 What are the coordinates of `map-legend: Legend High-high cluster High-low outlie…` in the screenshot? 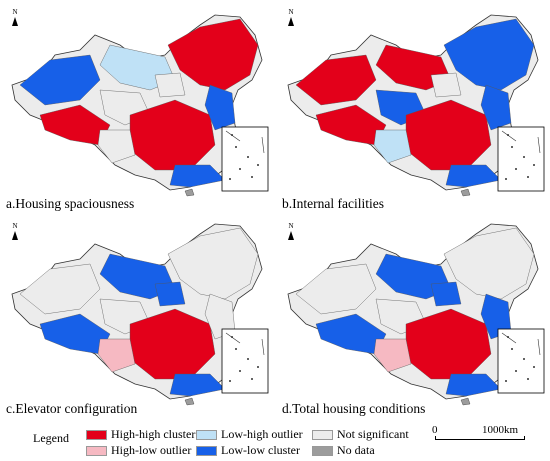 It's located at (275, 442).